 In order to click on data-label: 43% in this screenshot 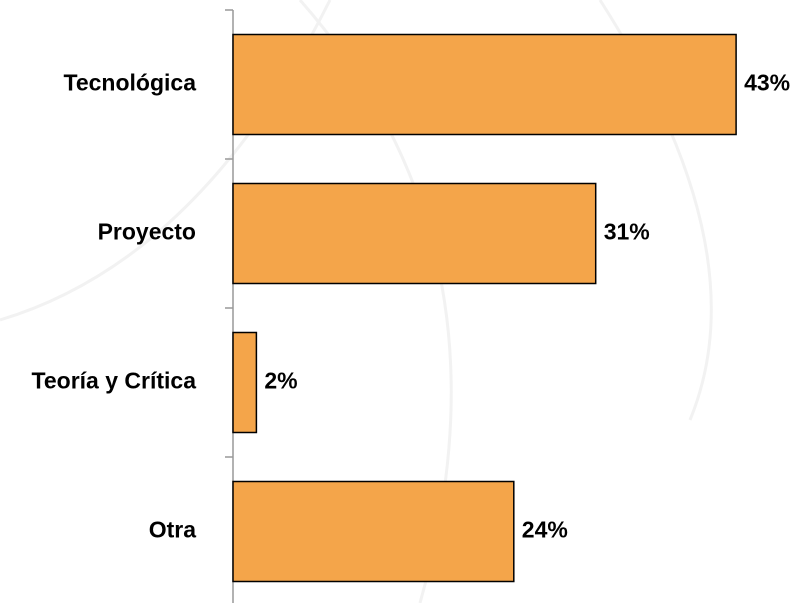, I will do `click(767, 83)`.